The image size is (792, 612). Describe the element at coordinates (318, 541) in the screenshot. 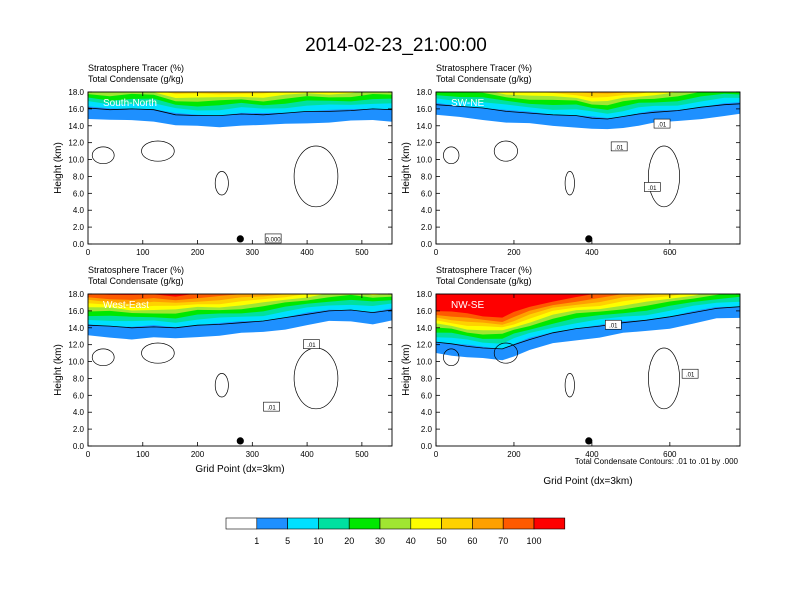

I see `colorbar-label: 10` at that location.